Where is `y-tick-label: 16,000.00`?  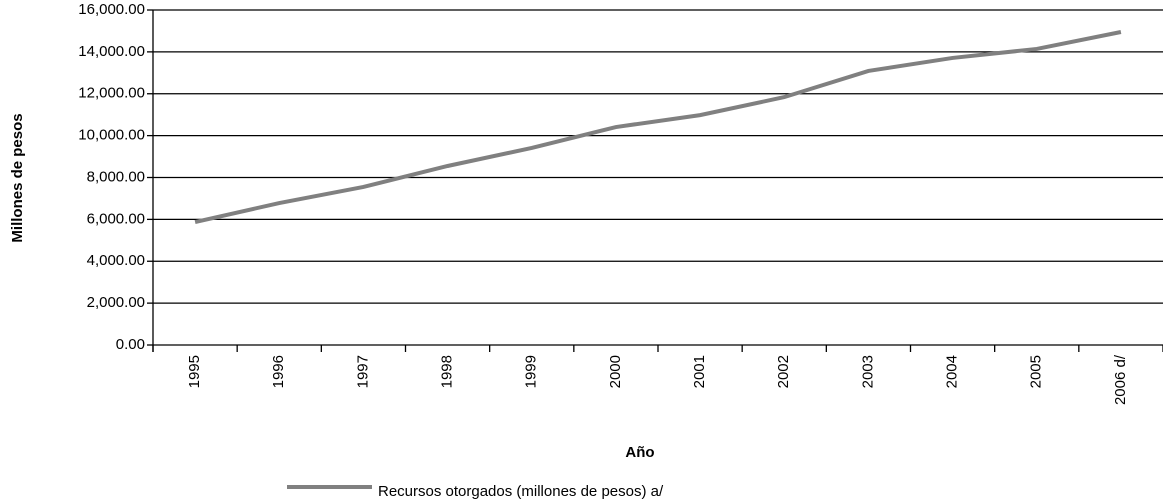
y-tick-label: 16,000.00 is located at coordinates (111, 9).